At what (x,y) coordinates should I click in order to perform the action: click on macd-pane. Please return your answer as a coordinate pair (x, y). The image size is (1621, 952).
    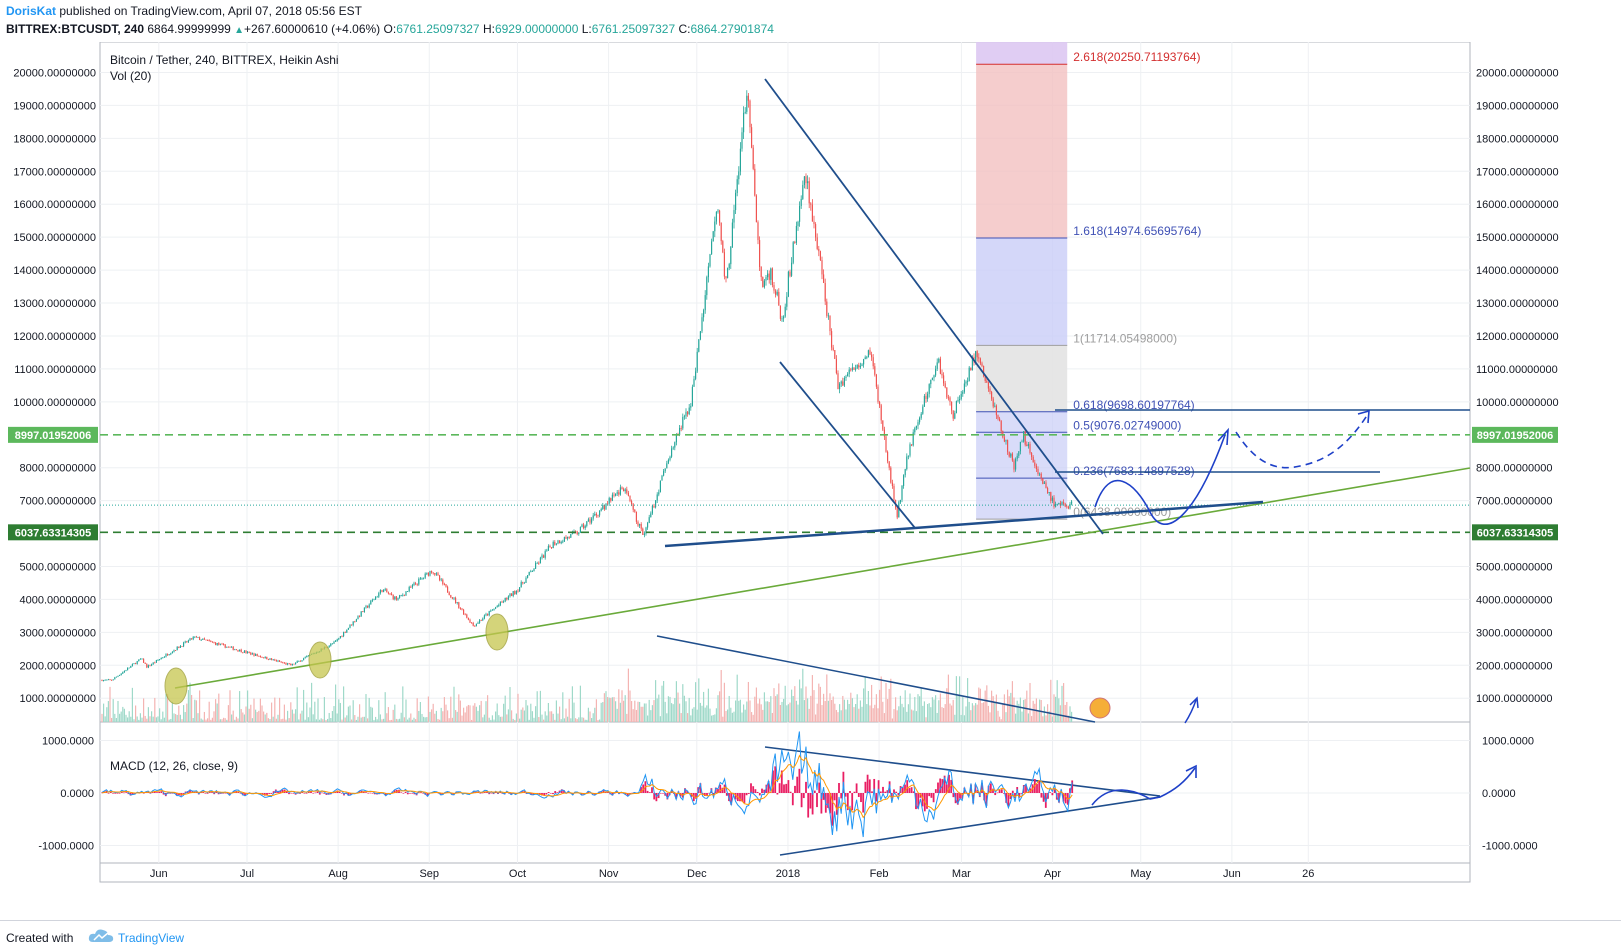
    Looking at the image, I should click on (649, 784).